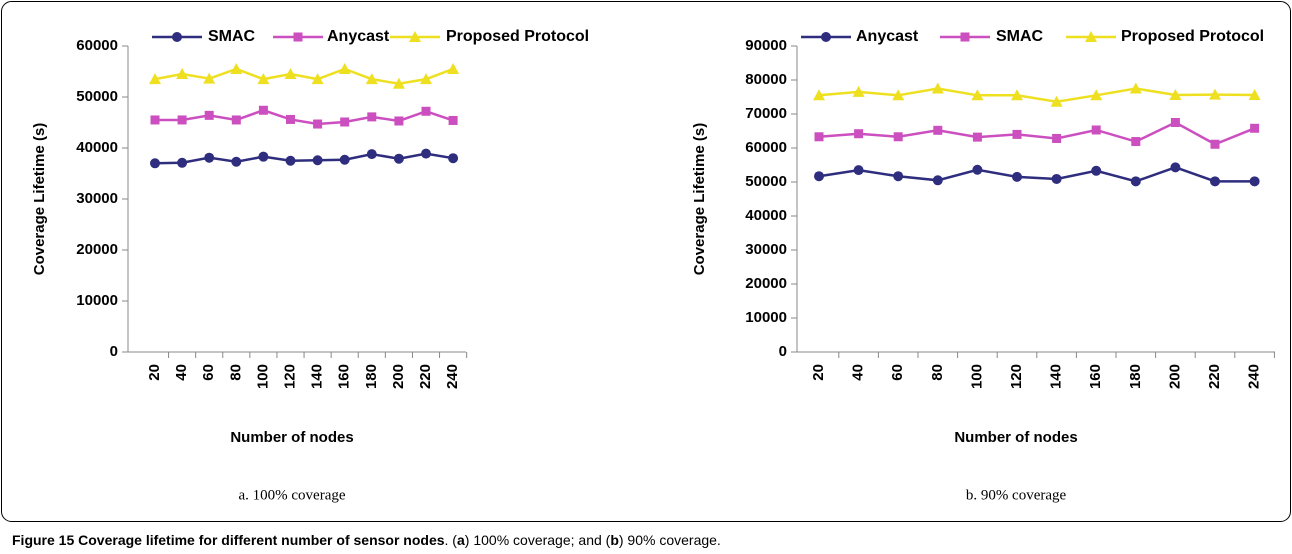 The height and width of the screenshot is (554, 1292). What do you see at coordinates (291, 495) in the screenshot?
I see `subtitle: a. 100% coverage` at bounding box center [291, 495].